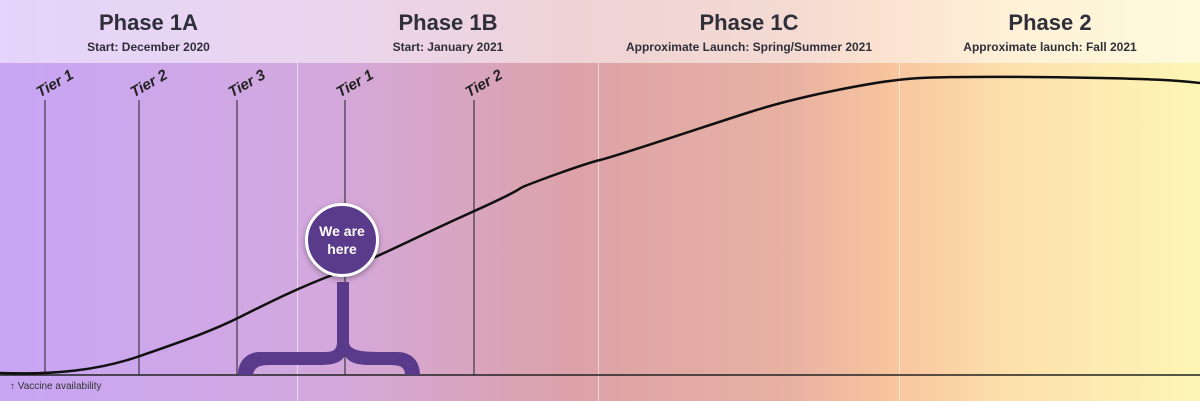 This screenshot has width=1200, height=401. I want to click on phase-subtitle: Approximate Launch: Spring/Summer 2021, so click(749, 47).